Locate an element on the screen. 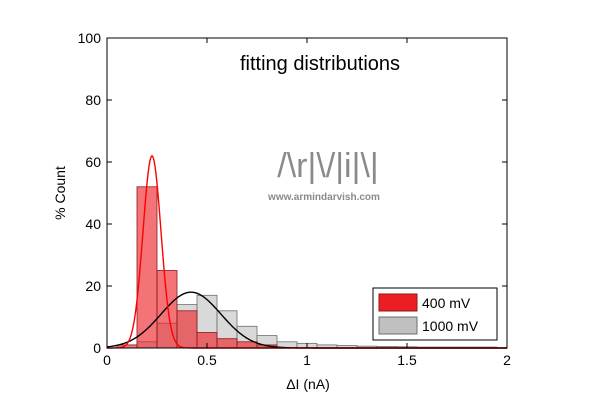  y-tick-label: 40 is located at coordinates (93, 224).